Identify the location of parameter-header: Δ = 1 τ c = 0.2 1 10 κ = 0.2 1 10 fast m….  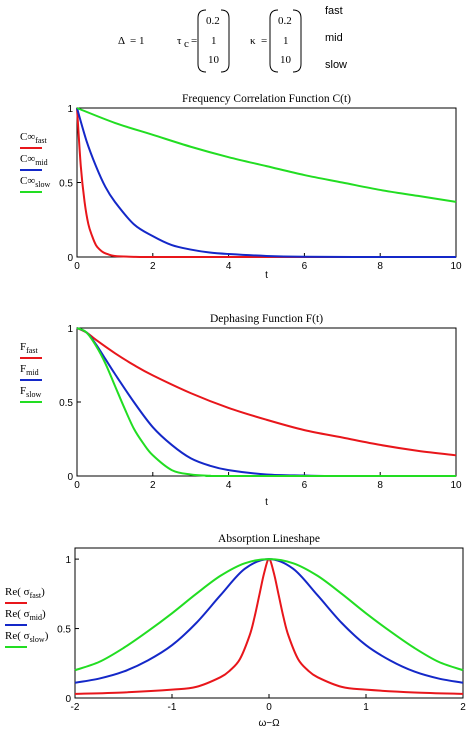
(232, 39).